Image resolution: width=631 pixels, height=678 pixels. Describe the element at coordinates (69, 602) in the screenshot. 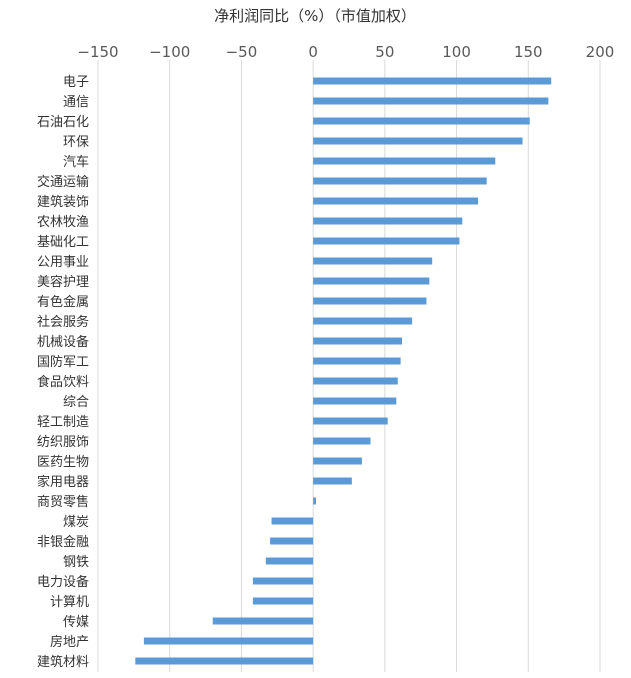

I see `category-label: 计算机` at that location.